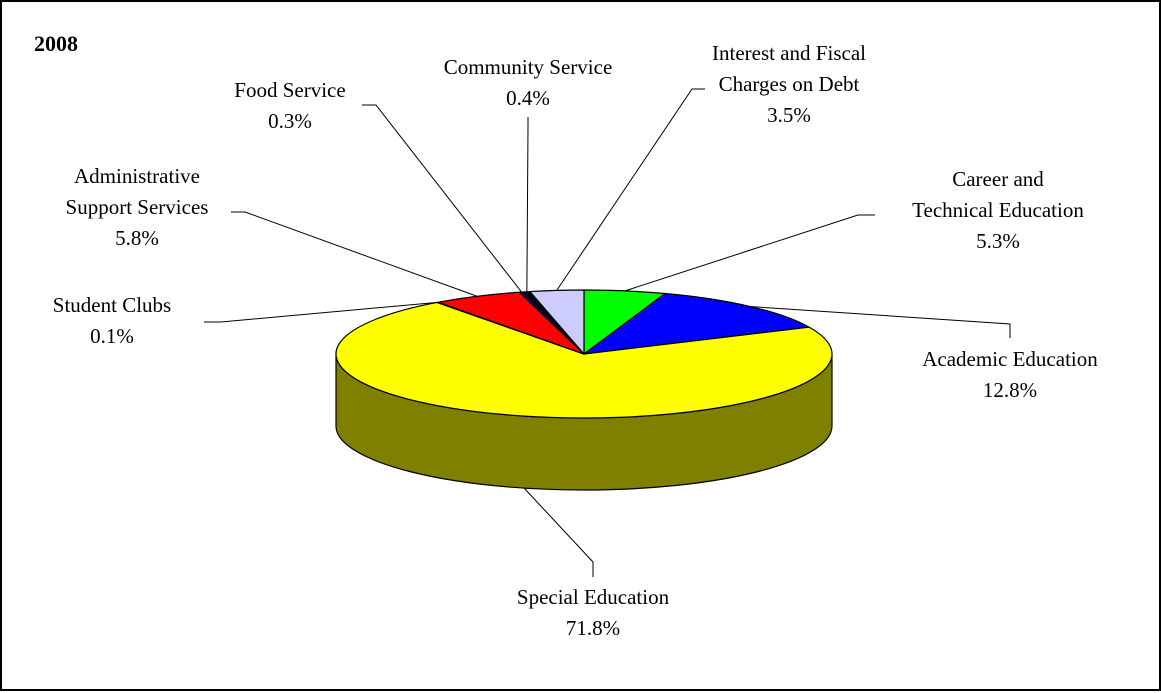 The image size is (1161, 693). Describe the element at coordinates (998, 241) in the screenshot. I see `slice-value-career-and-technical-education: 5.3%` at that location.